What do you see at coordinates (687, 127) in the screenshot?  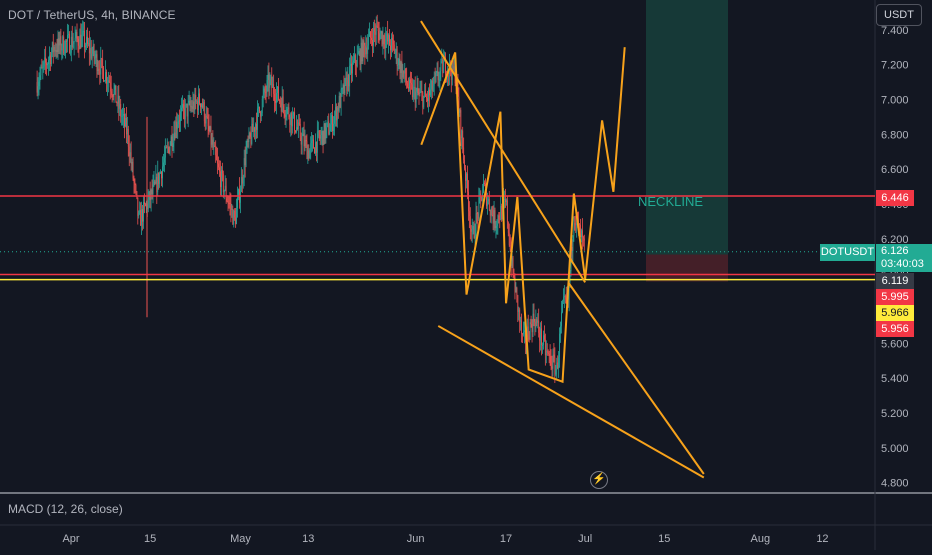 I see `target-zone` at bounding box center [687, 127].